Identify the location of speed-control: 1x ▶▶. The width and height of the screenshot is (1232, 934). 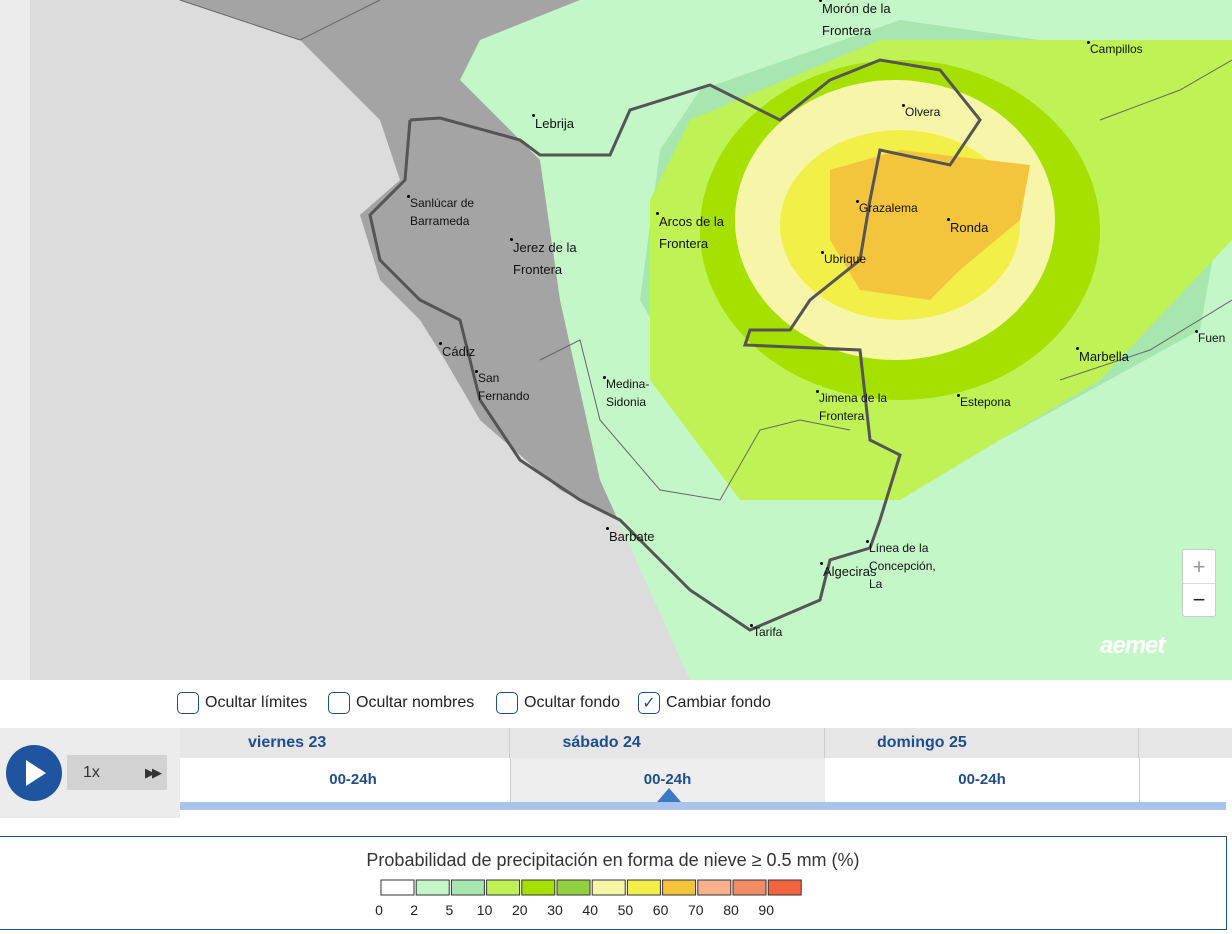
(117, 772).